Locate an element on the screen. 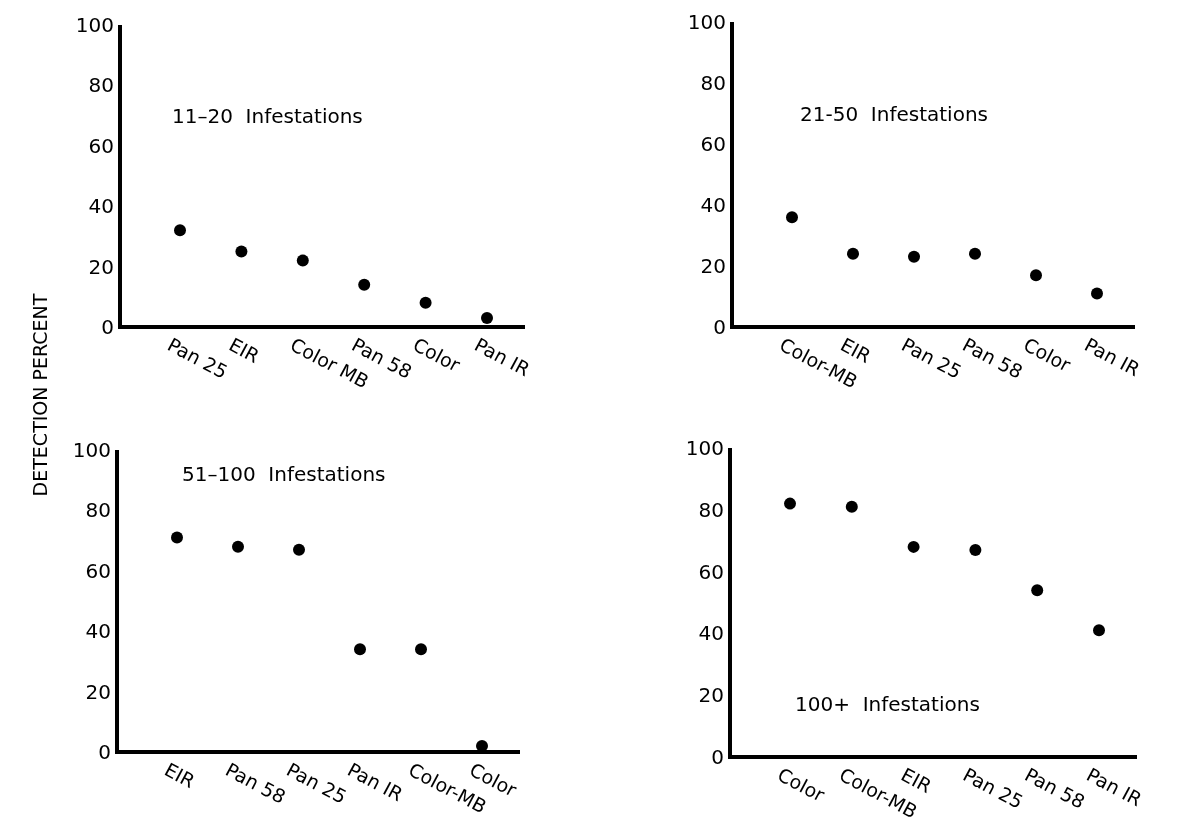 This screenshot has width=1184, height=837. y-axis-title: DETECTION PERCENT is located at coordinates (39, 395).